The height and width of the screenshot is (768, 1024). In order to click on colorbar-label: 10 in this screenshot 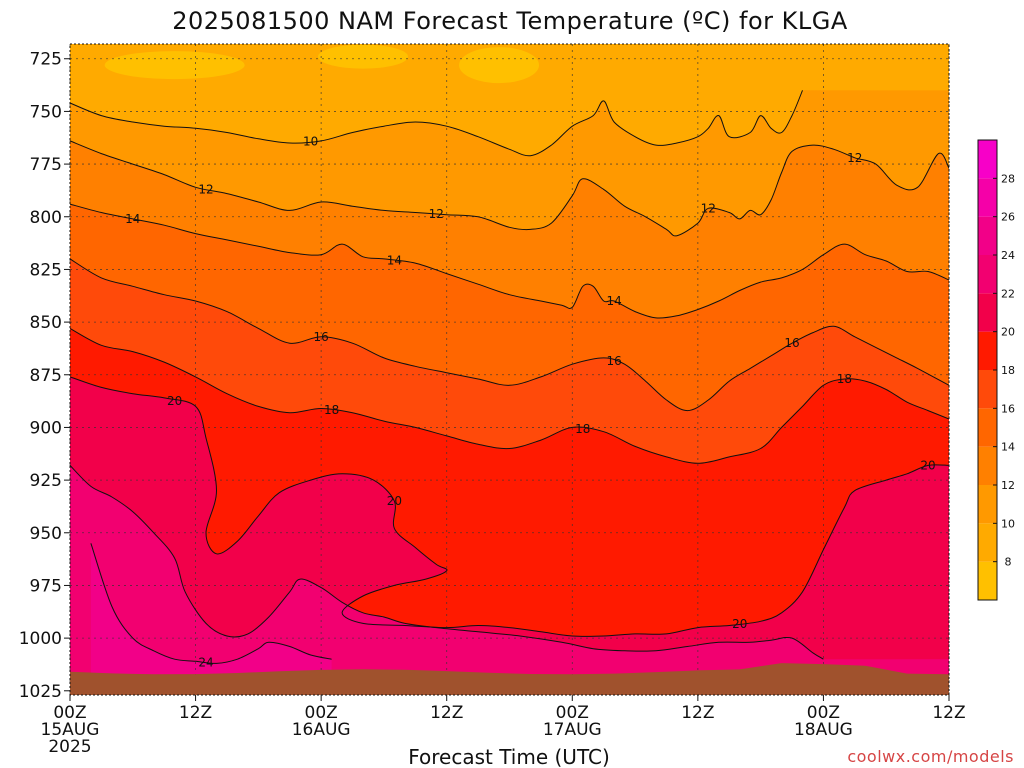, I will do `click(1008, 523)`.